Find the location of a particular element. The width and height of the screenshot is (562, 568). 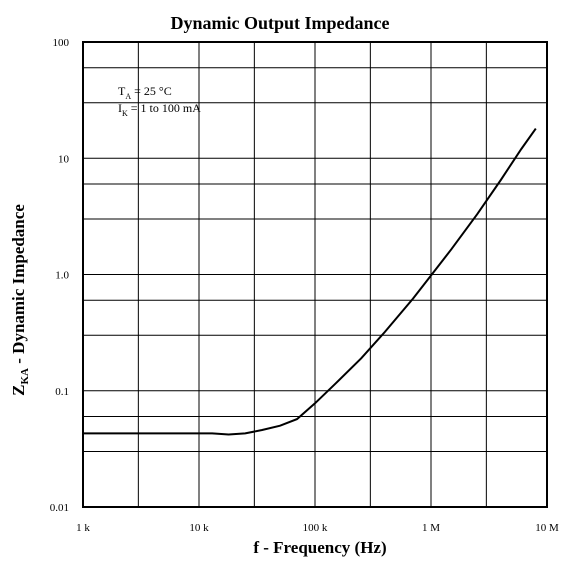

annotation-current-symbol: I is located at coordinates (120, 108).